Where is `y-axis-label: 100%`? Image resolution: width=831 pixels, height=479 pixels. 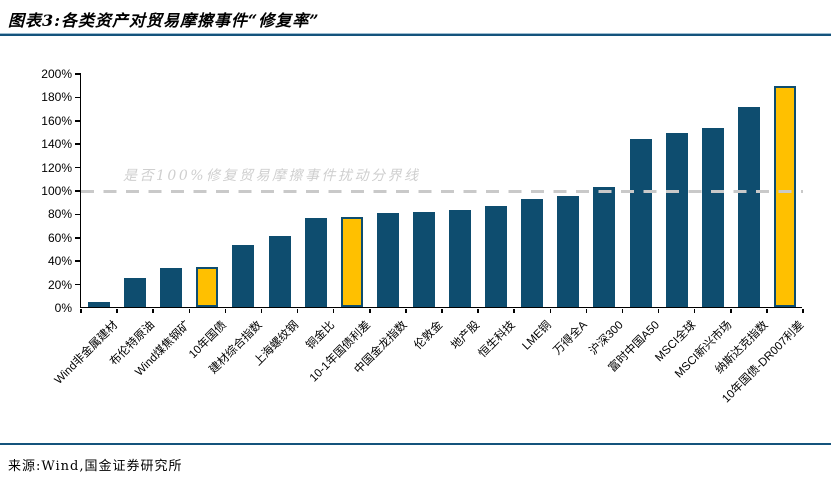
y-axis-label: 100% is located at coordinates (56, 191).